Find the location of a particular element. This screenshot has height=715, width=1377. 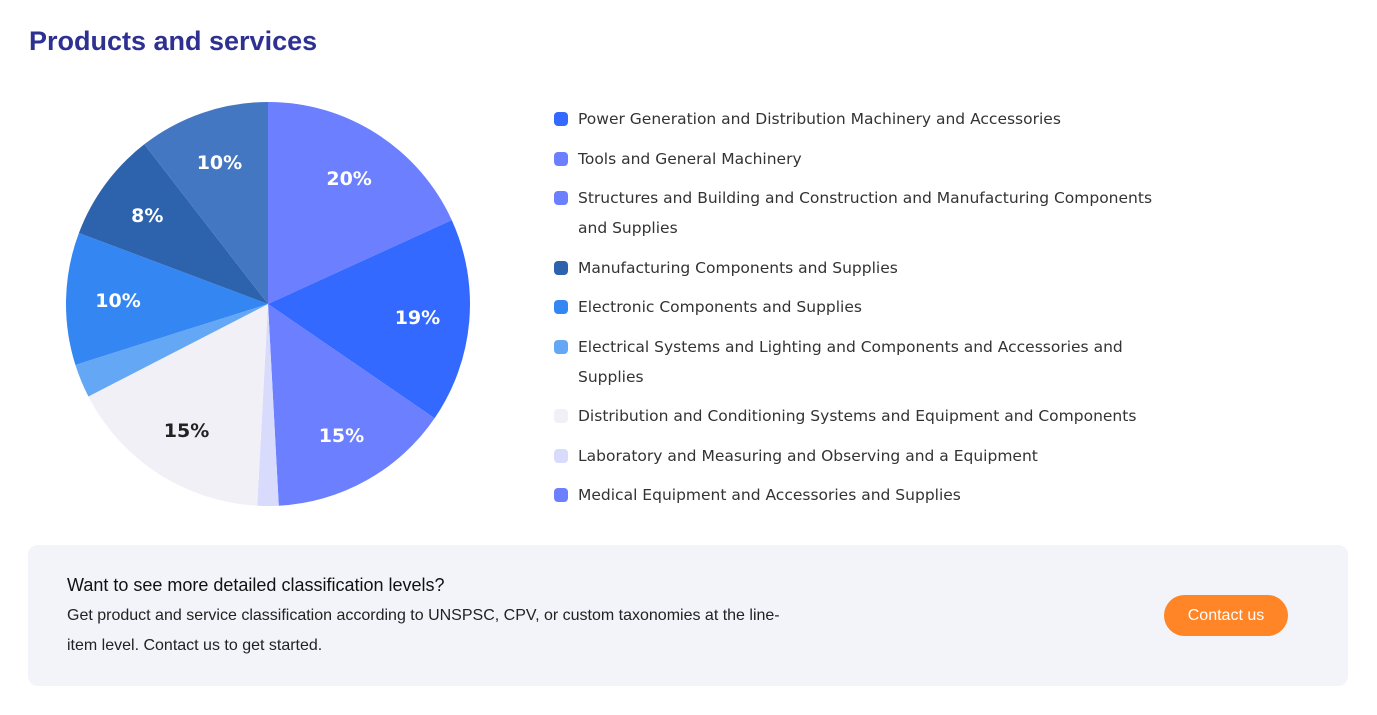

slice-label: 20% is located at coordinates (348, 179).